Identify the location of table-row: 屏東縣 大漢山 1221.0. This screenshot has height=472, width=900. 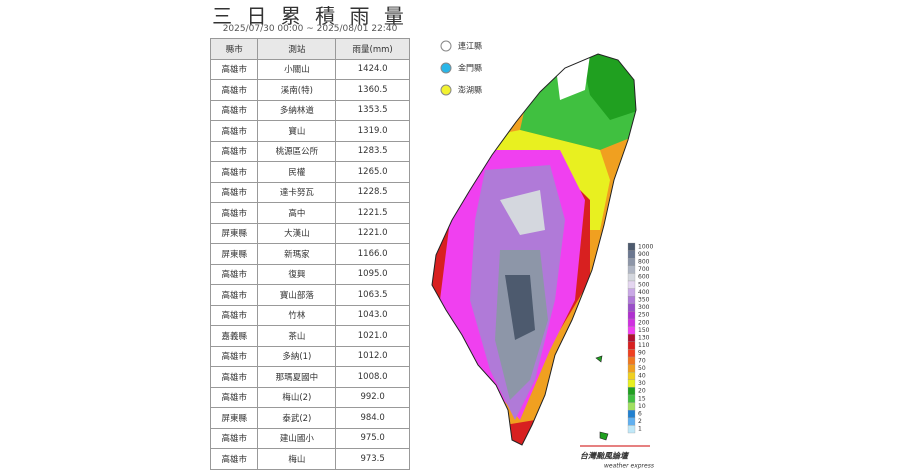
(309, 233).